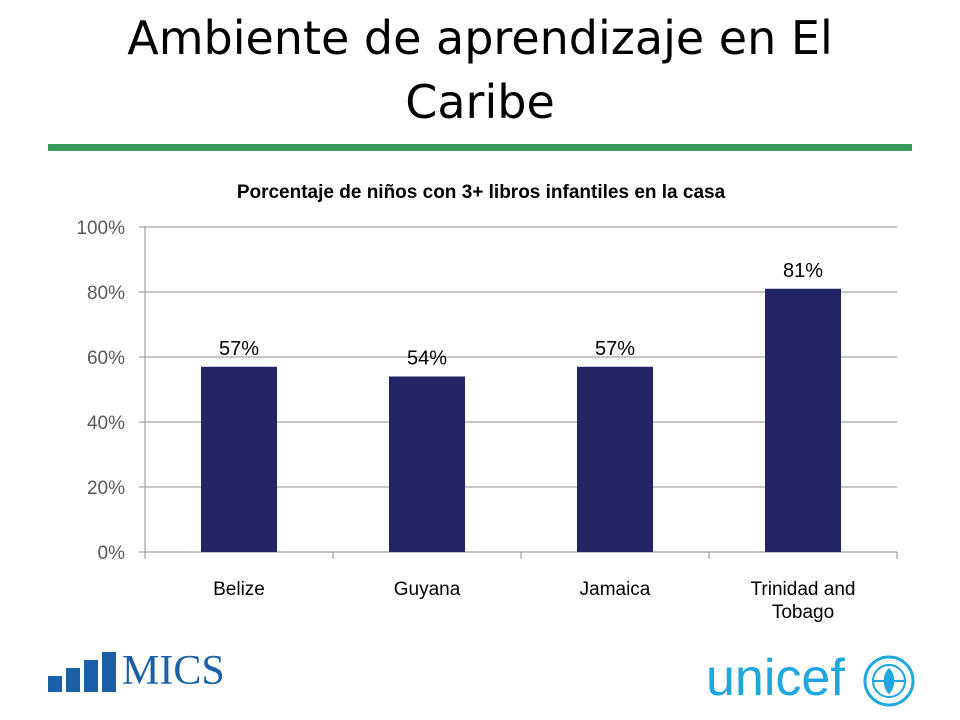 This screenshot has width=960, height=720. What do you see at coordinates (521, 315) in the screenshot?
I see `data-labels: 57% 54% 57% 81%` at bounding box center [521, 315].